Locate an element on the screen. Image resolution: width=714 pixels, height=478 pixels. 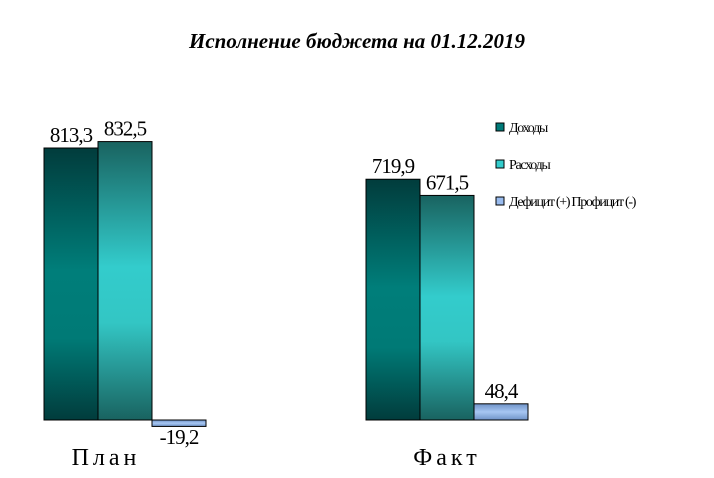
bar-План-0 is located at coordinates (71, 284).